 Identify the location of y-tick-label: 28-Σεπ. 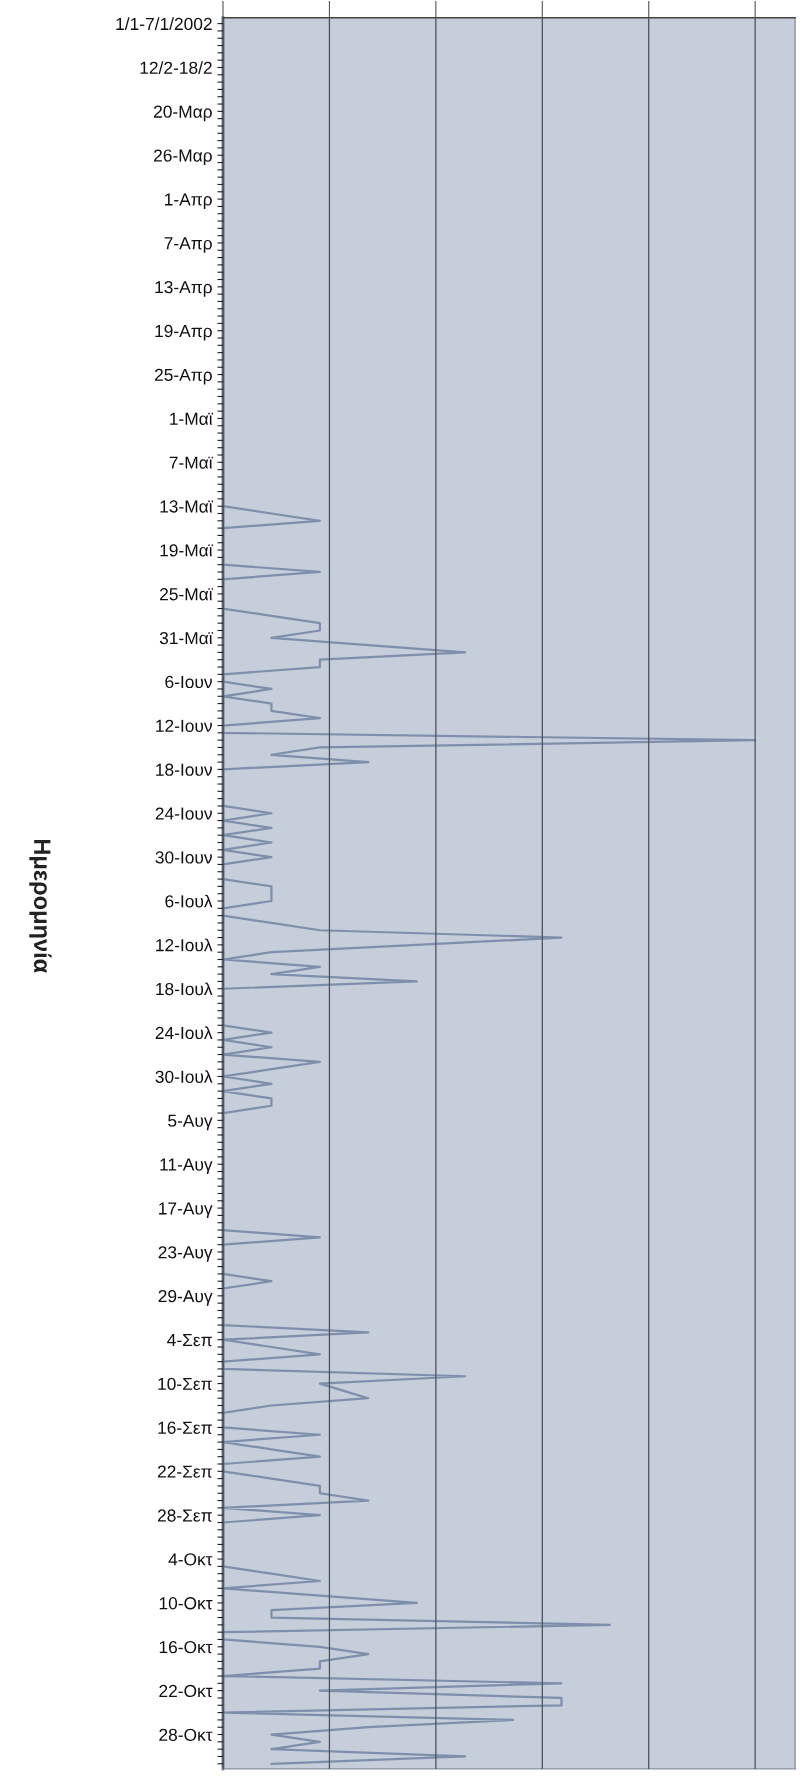
(184, 1515).